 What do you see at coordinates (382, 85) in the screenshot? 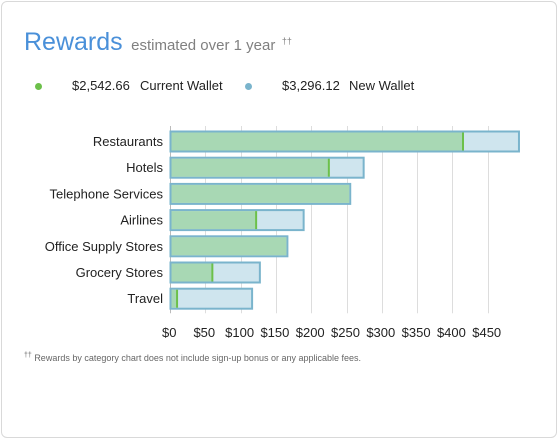
I see `legend-new-label: New Wallet` at bounding box center [382, 85].